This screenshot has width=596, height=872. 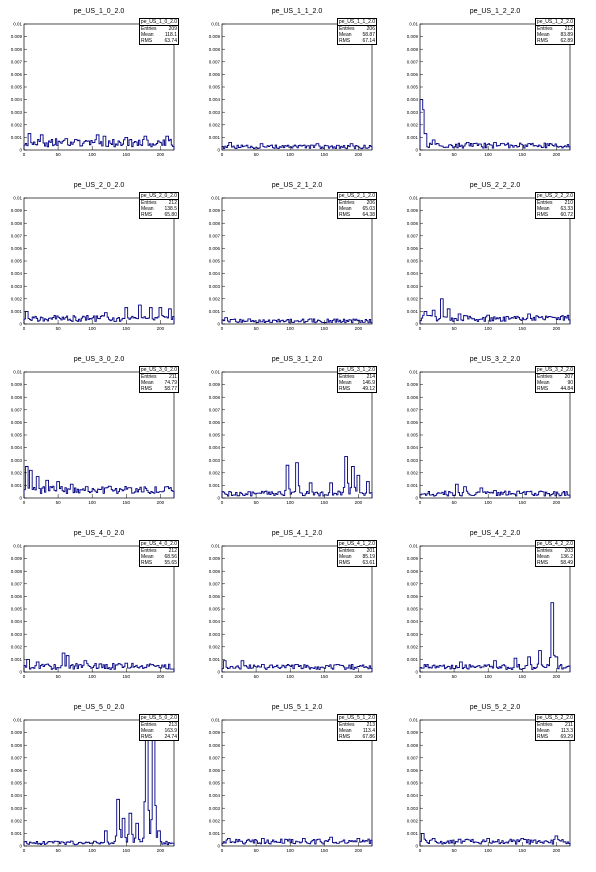 What do you see at coordinates (159, 41) in the screenshot?
I see `stats-rms-row: RMS 63.74` at bounding box center [159, 41].